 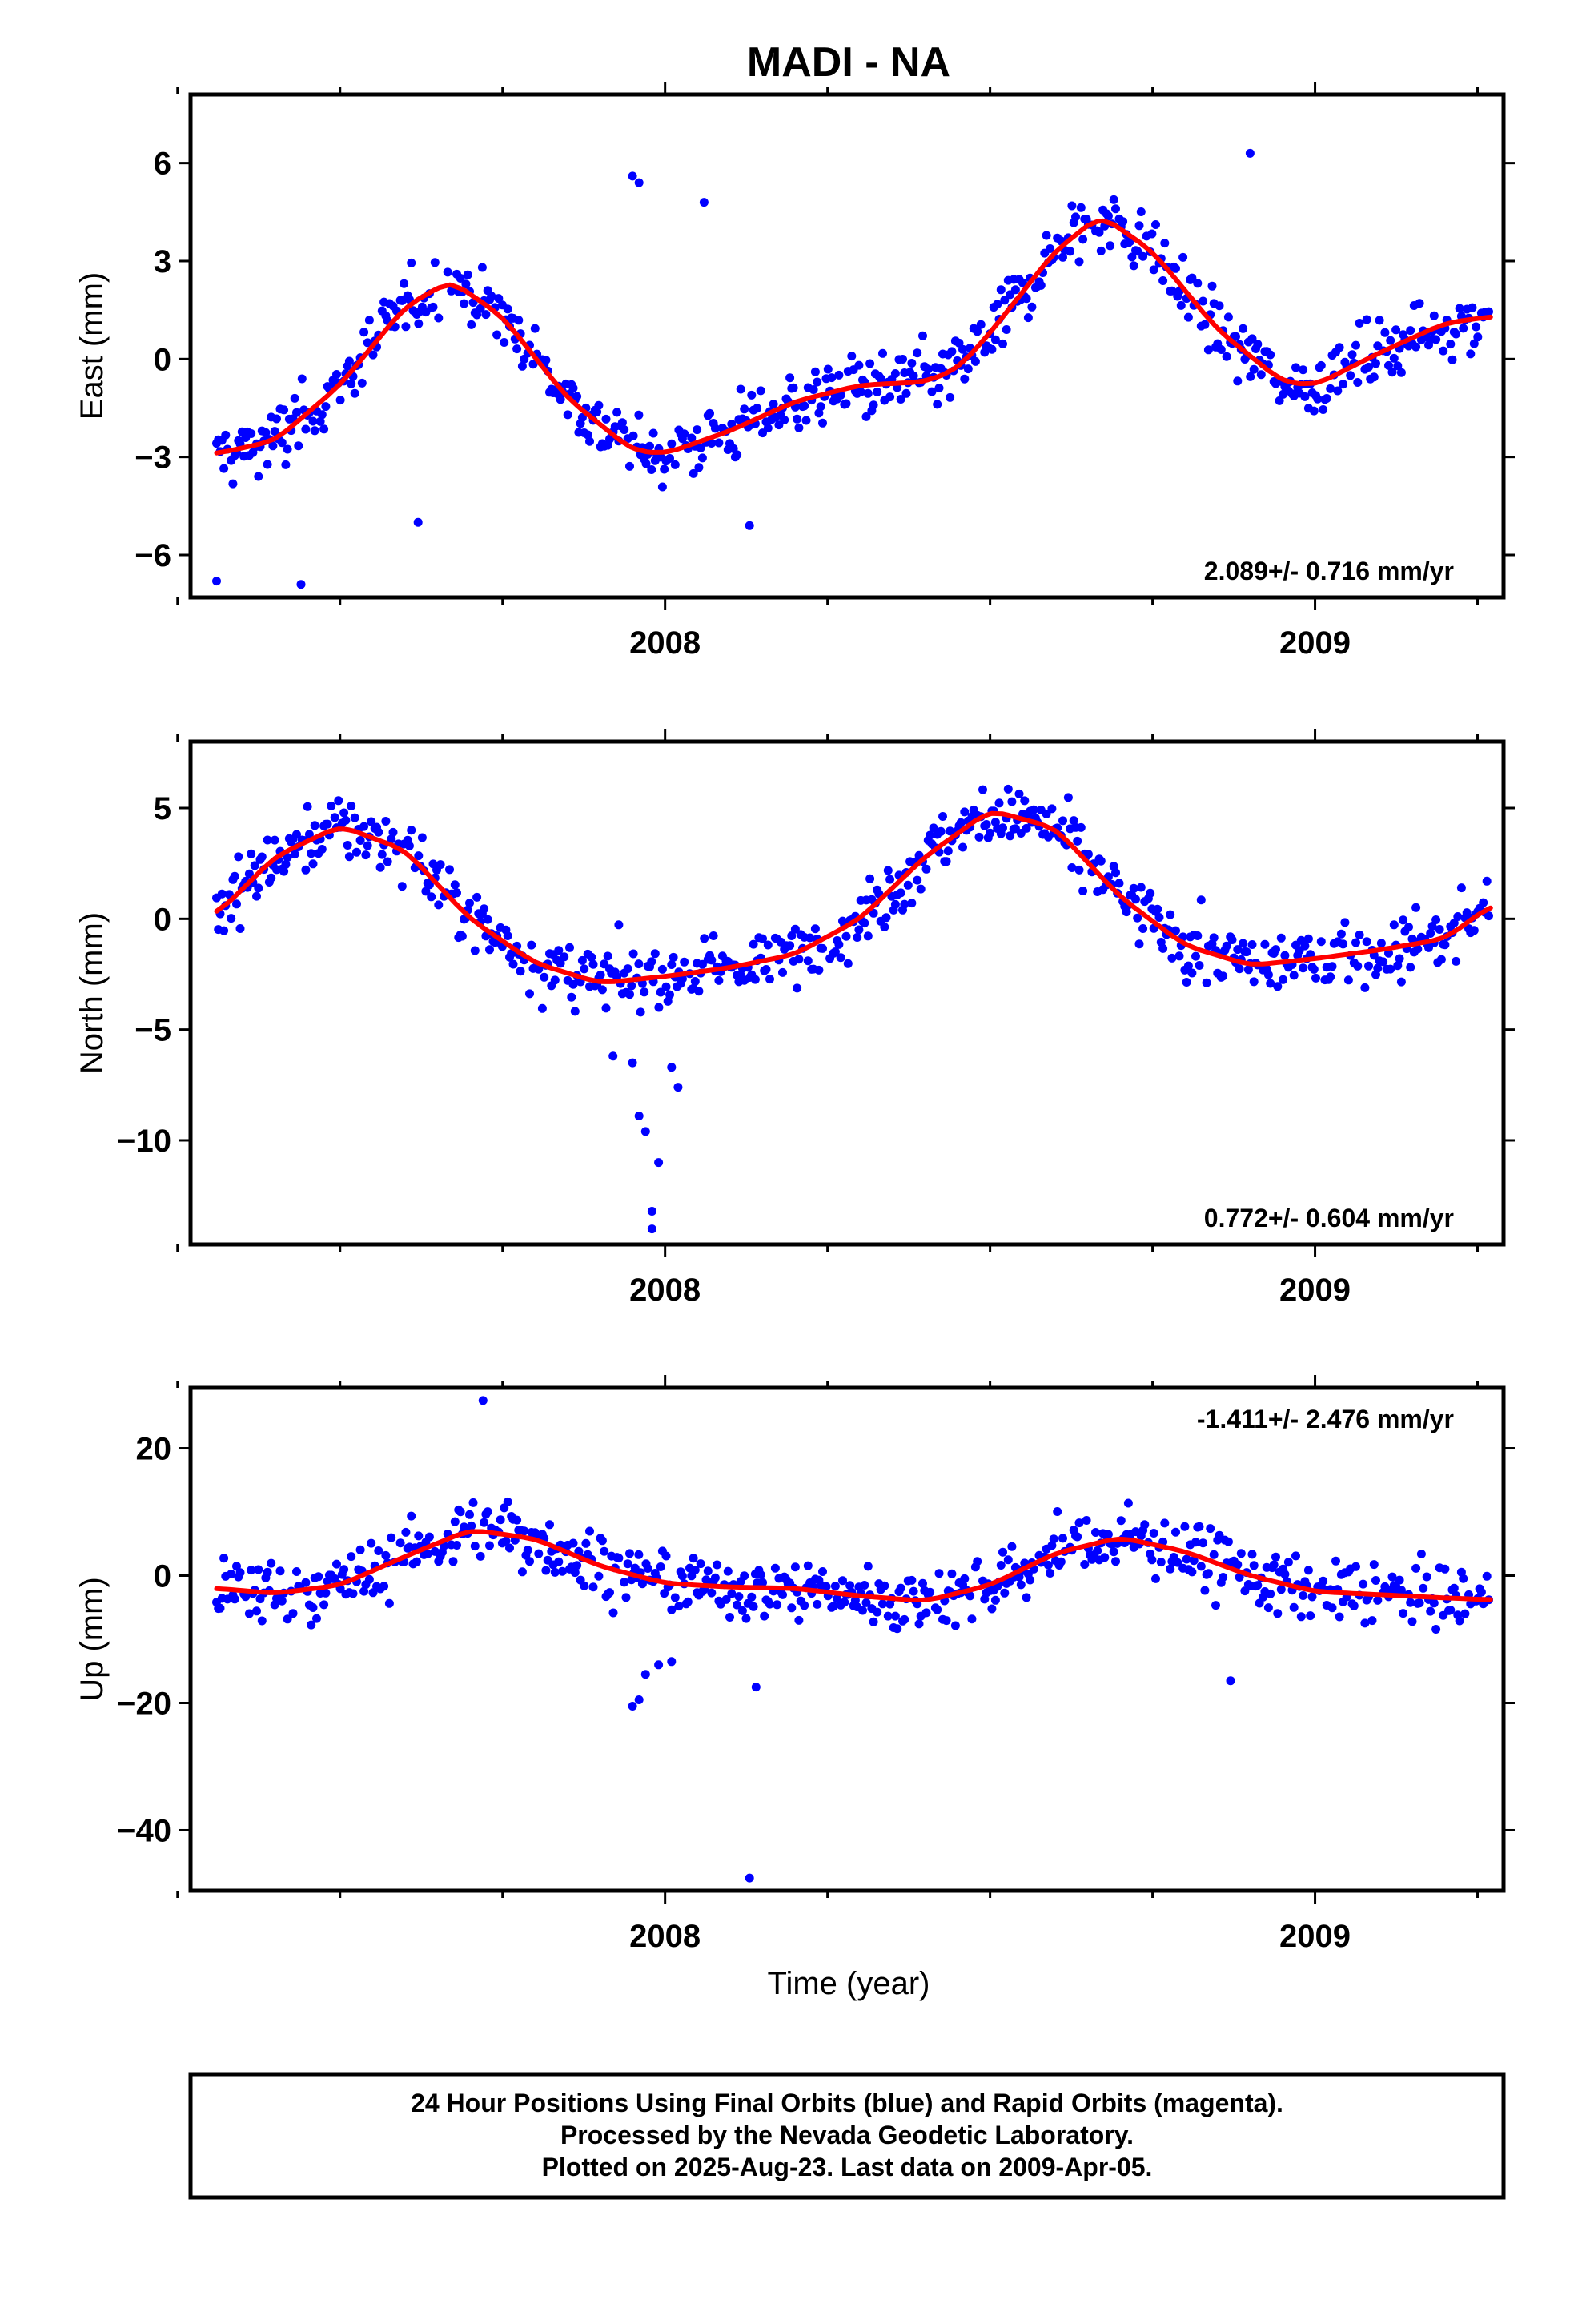 What do you see at coordinates (162, 920) in the screenshot?
I see `north-ytick-label: 0` at bounding box center [162, 920].